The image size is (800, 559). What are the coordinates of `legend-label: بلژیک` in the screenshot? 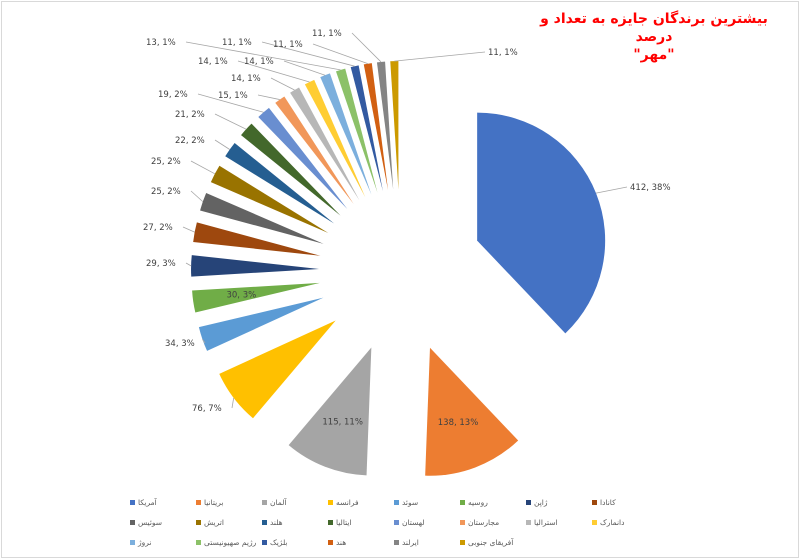 It's located at (279, 542).